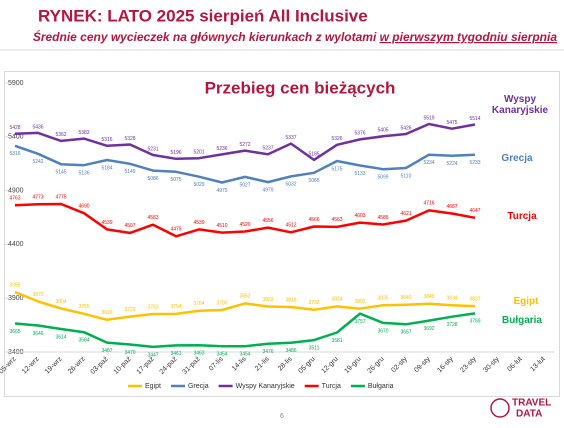 The image size is (564, 428). I want to click on y-tick-label: 5900, so click(16, 83).